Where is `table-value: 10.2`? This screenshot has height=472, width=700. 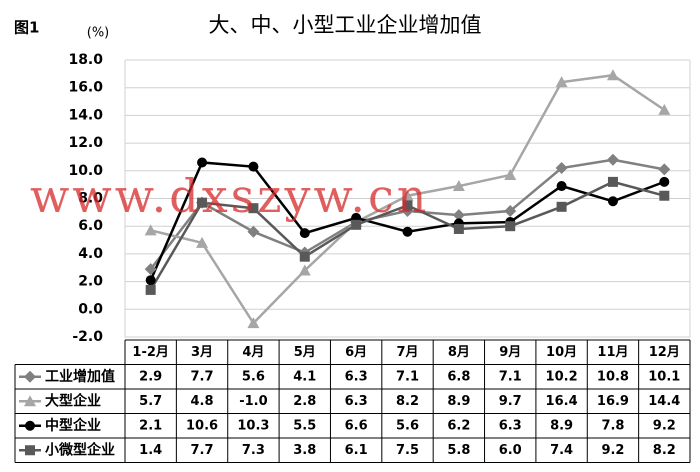
table-value: 10.2 is located at coordinates (562, 376).